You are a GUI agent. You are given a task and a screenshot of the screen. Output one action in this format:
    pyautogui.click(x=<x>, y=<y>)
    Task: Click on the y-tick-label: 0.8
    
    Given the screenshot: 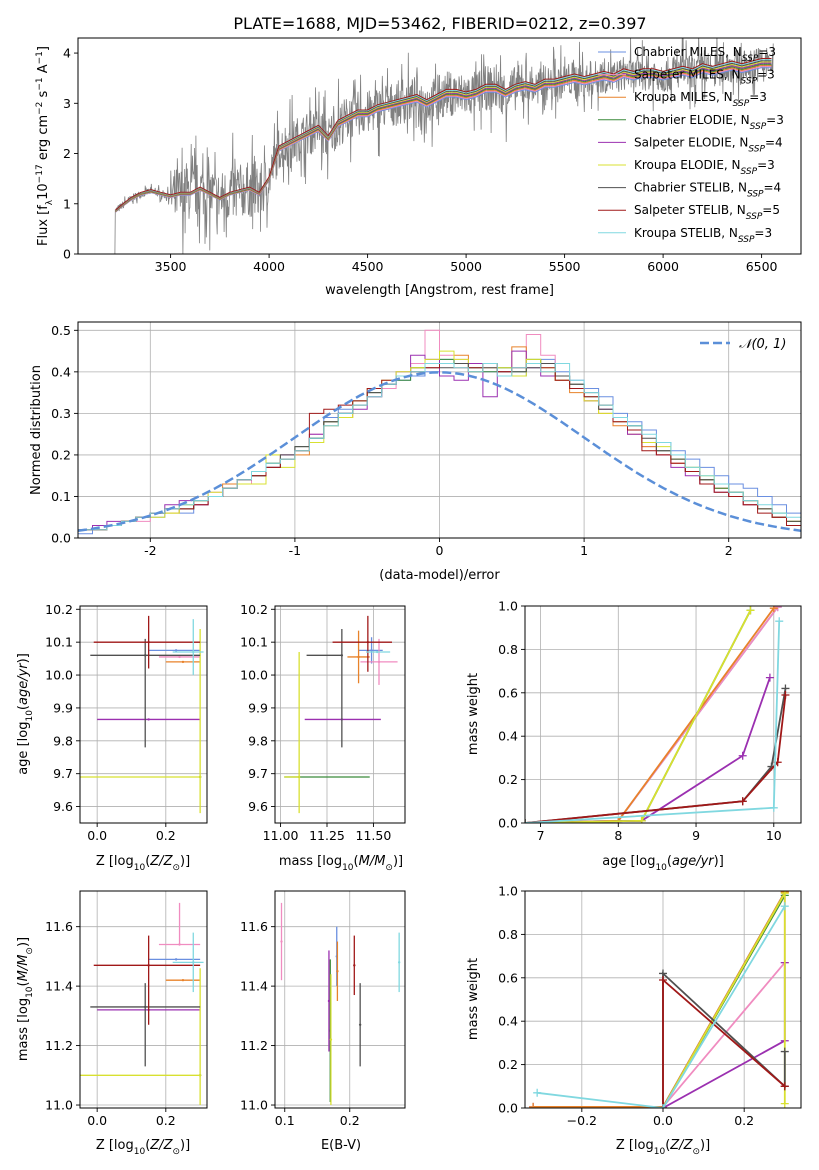 What is the action you would take?
    pyautogui.click(x=508, y=934)
    